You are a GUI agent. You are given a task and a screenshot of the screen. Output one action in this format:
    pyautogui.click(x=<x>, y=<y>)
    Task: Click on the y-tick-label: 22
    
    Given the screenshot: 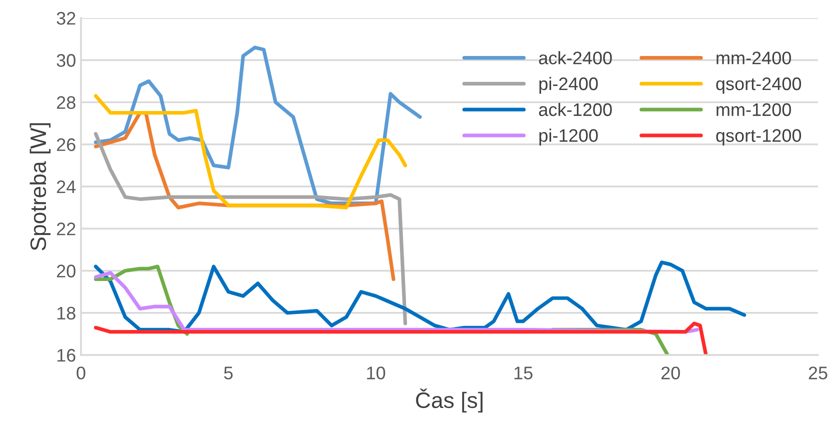 What is the action you would take?
    pyautogui.click(x=66, y=229)
    